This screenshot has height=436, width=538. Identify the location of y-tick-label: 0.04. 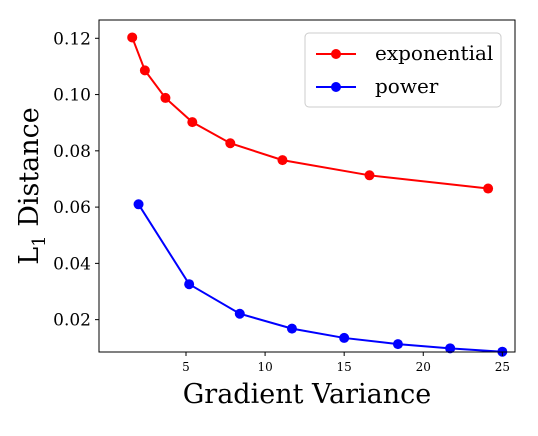
(72, 264).